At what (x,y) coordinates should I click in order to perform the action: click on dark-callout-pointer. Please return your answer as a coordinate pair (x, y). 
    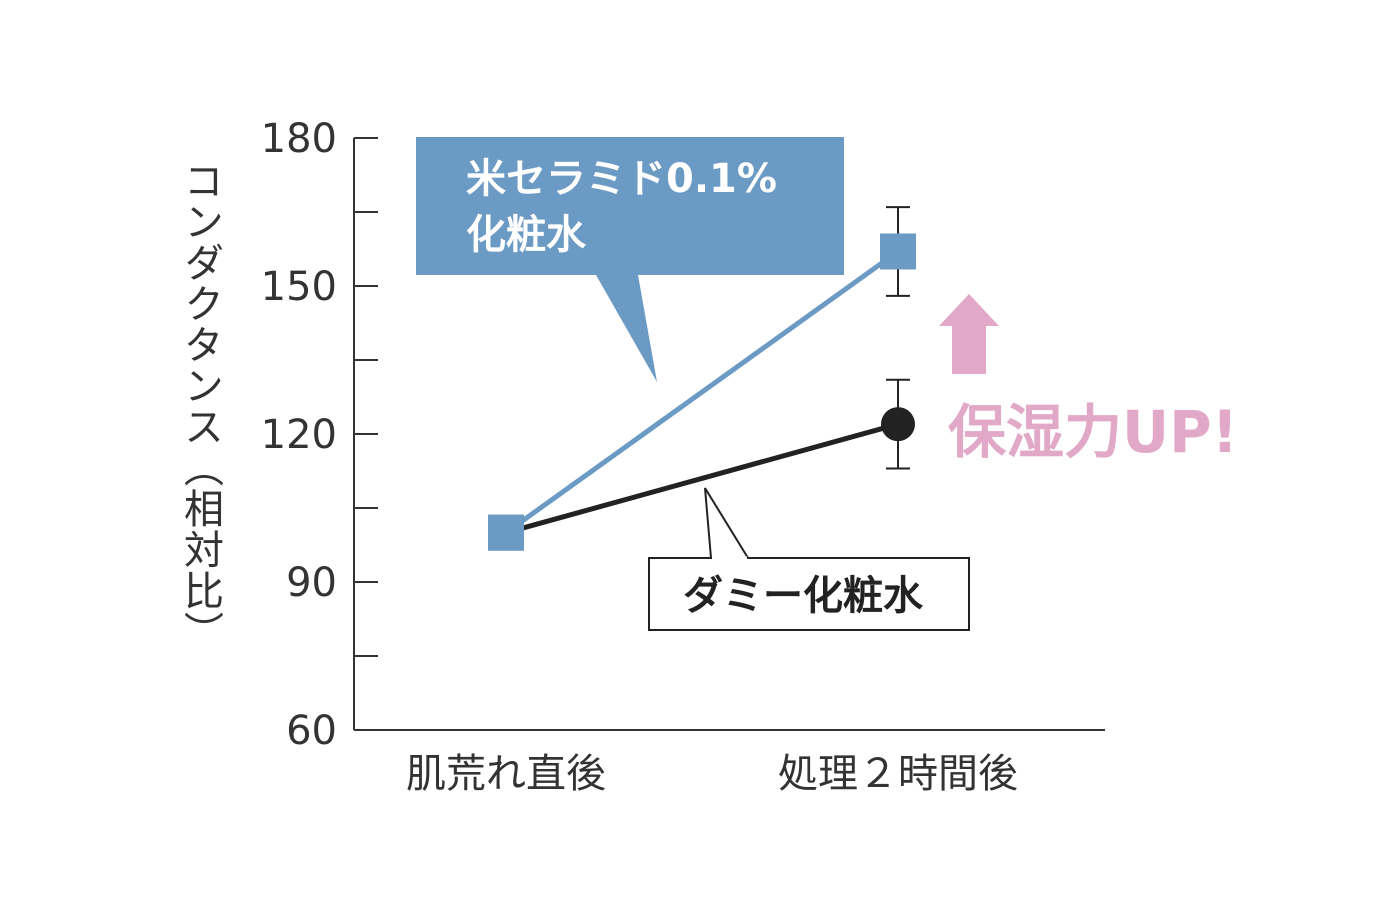
    Looking at the image, I should click on (726, 523).